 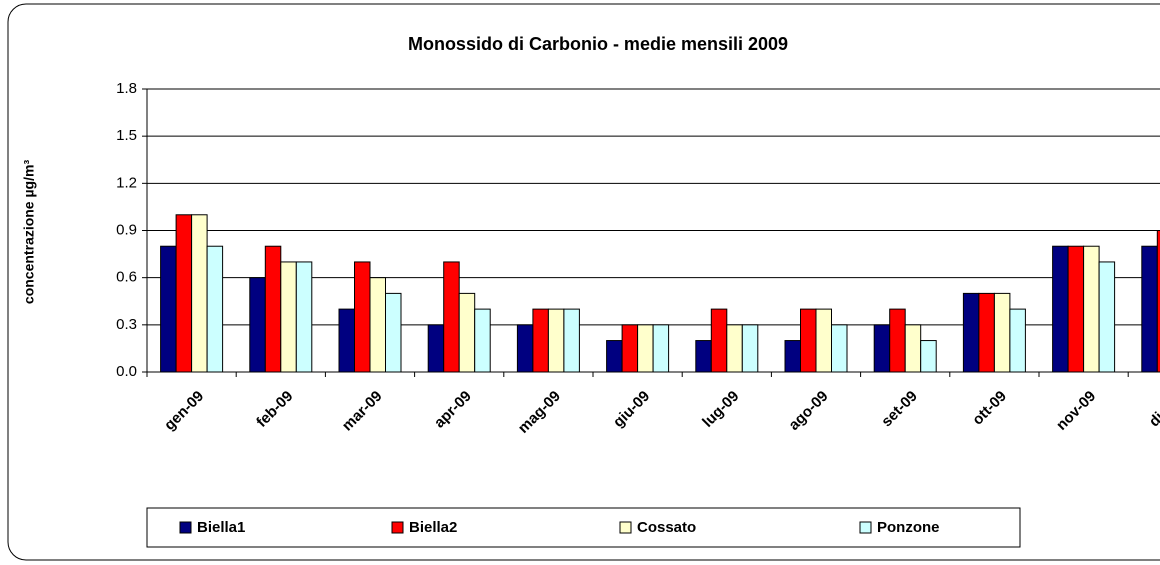 What do you see at coordinates (29, 232) in the screenshot?
I see `y-axis-label: concentrazione µg/m³` at bounding box center [29, 232].